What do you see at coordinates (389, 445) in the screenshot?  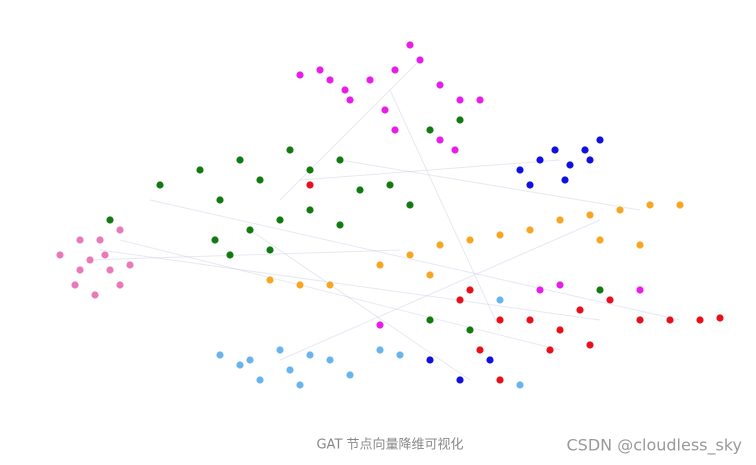 I see `chart-title: GAT 节点向量降维可视化` at bounding box center [389, 445].